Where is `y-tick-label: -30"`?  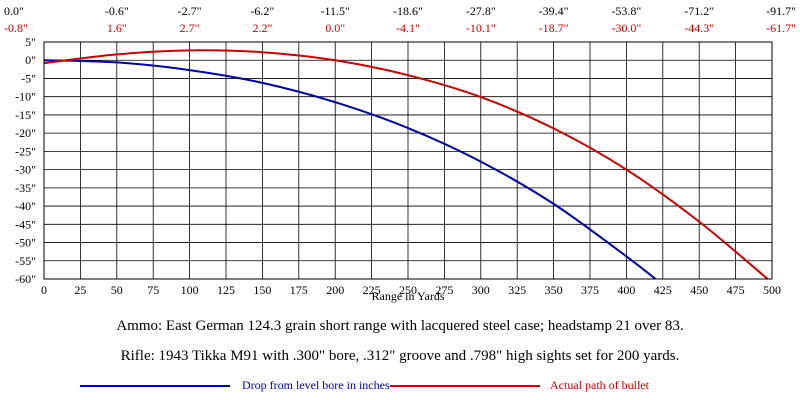
y-tick-label: -30" is located at coordinates (25, 170).